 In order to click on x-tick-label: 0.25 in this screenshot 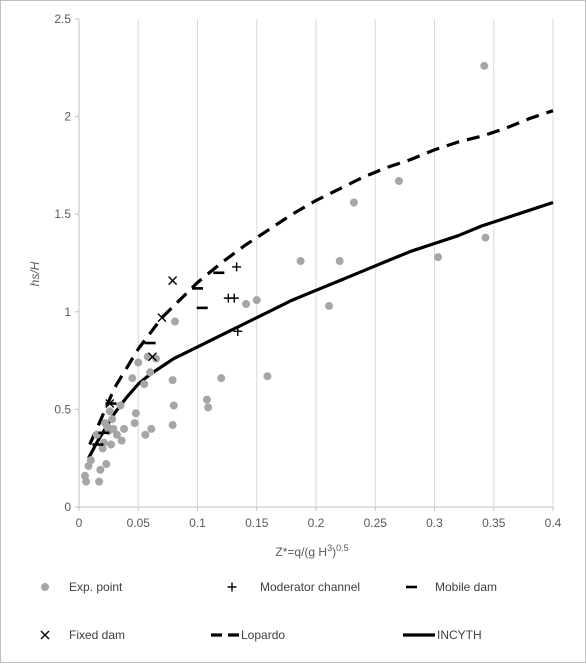, I will do `click(376, 523)`.